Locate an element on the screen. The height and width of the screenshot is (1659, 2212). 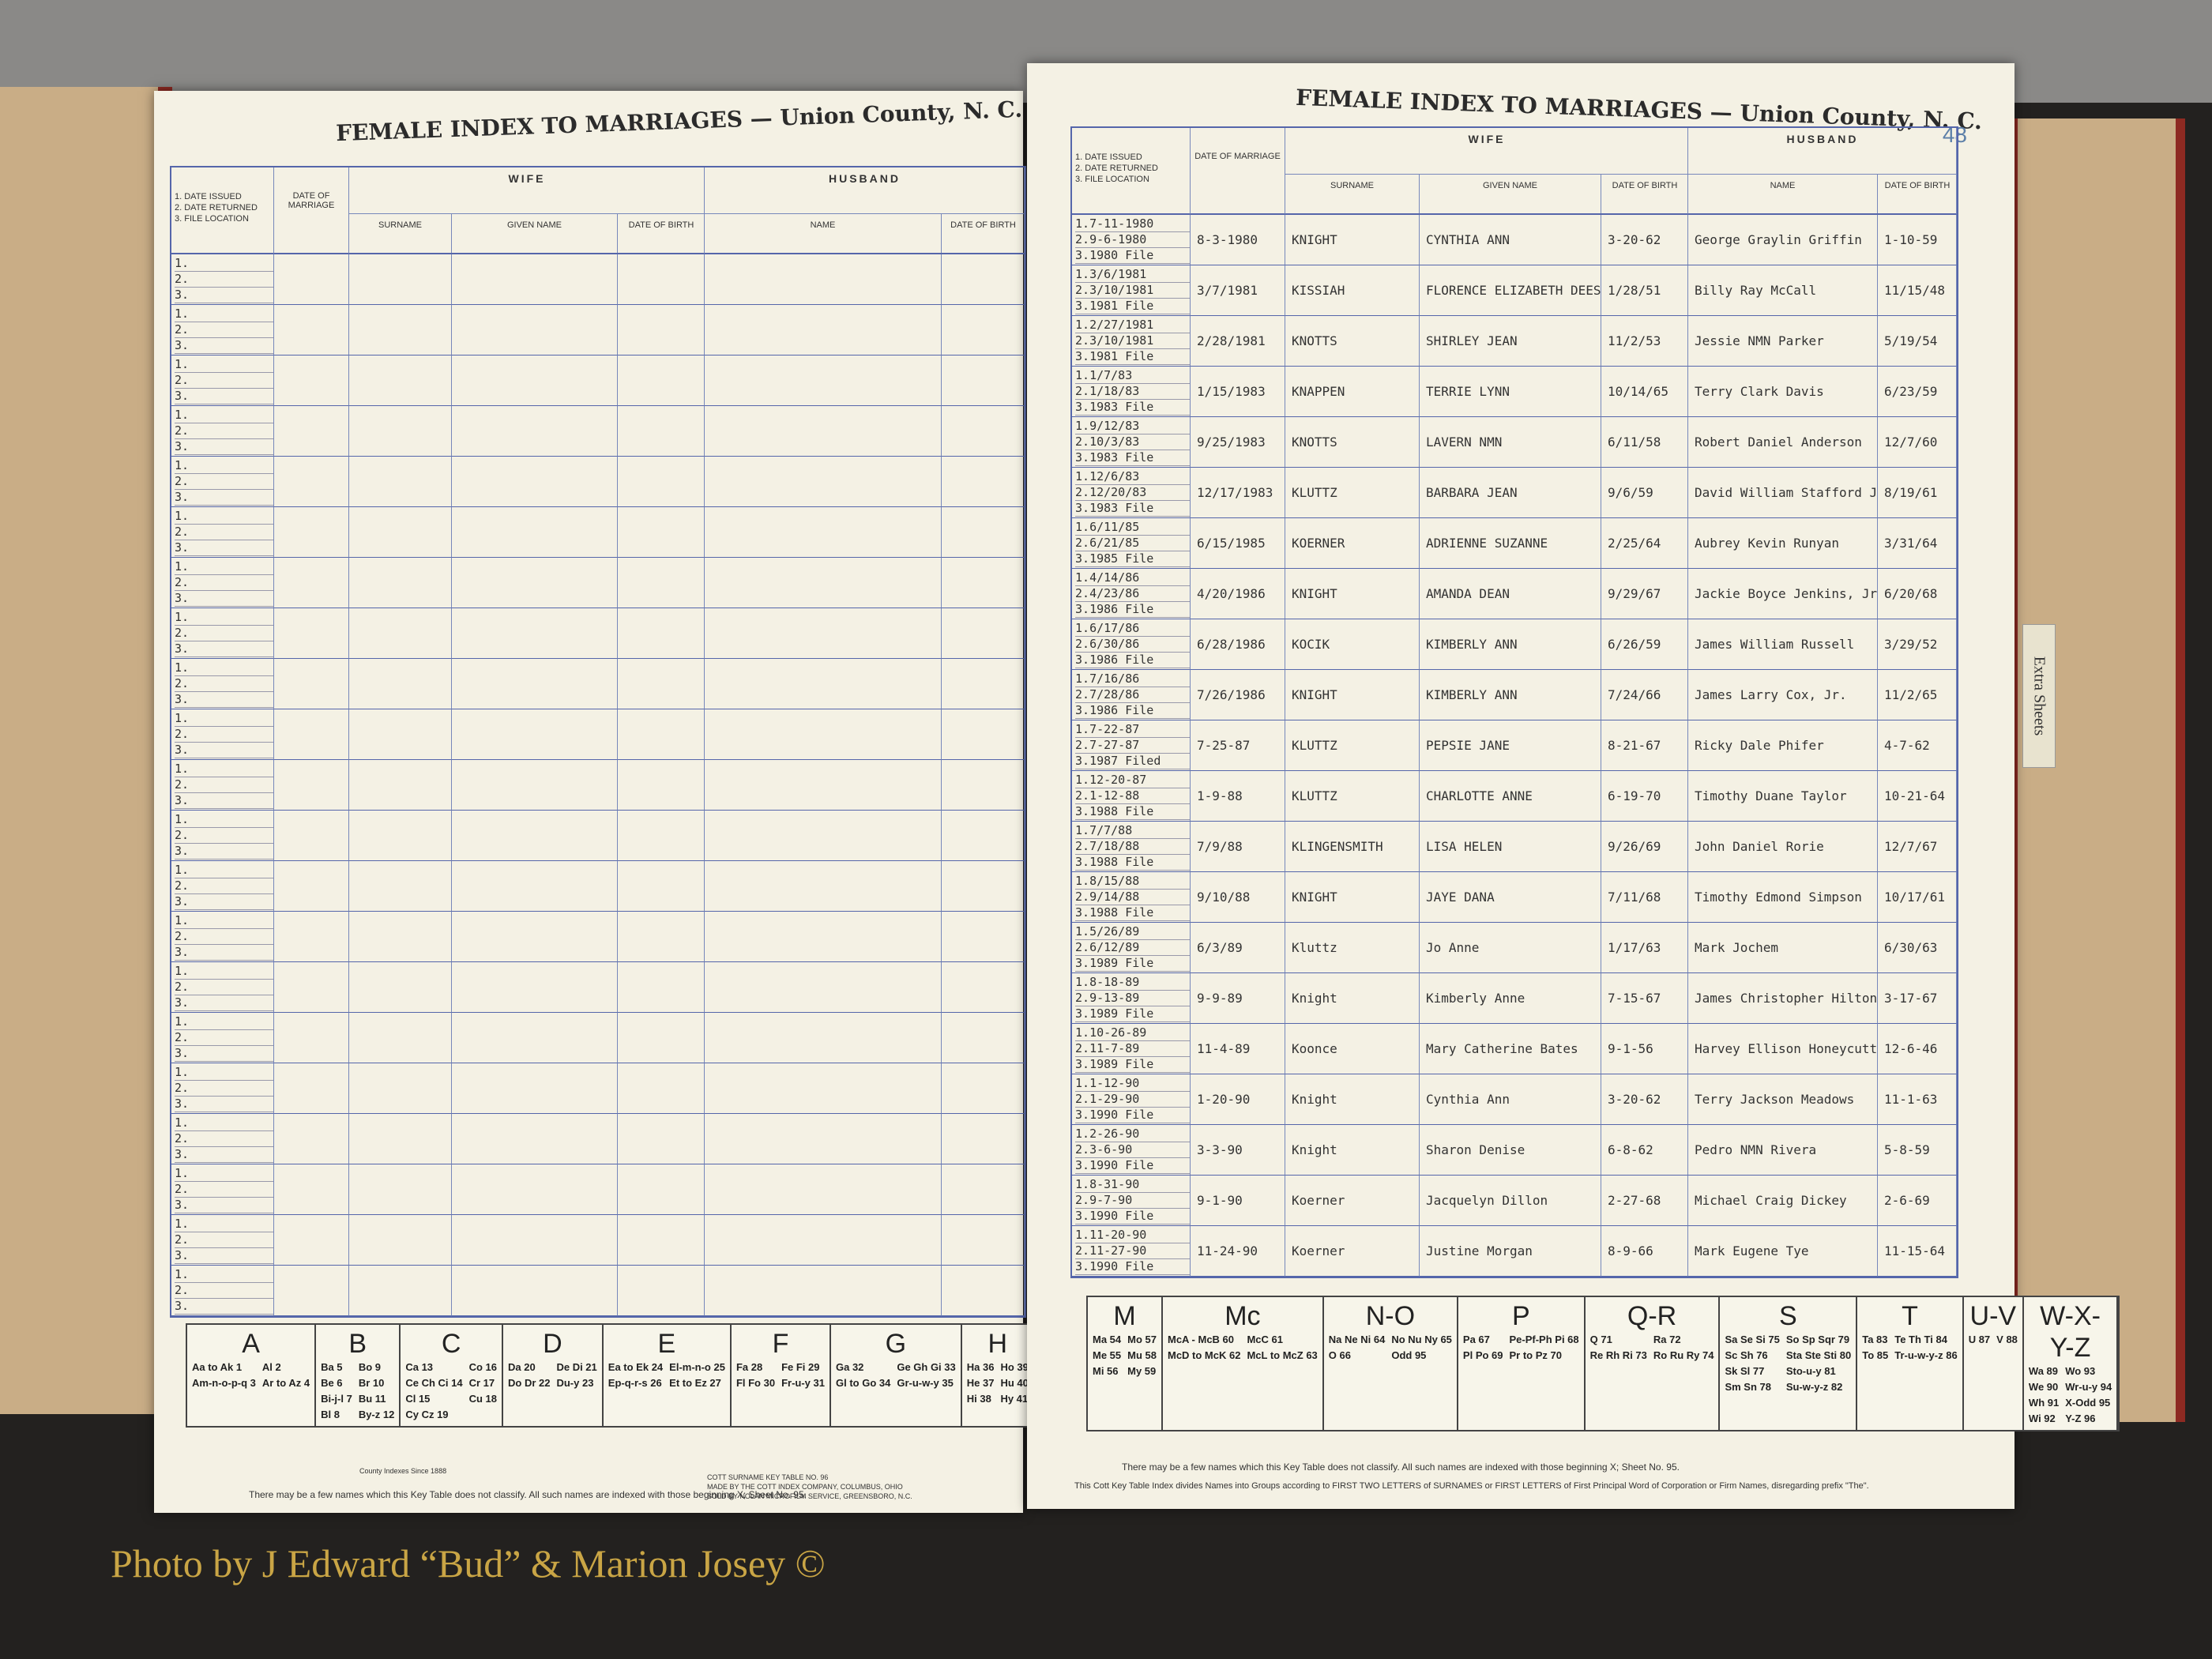
dob: 9/26/69 is located at coordinates (1645, 847).